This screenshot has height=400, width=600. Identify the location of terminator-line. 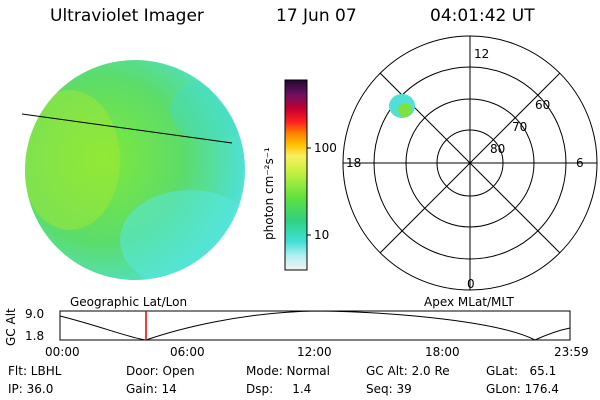
(127, 128).